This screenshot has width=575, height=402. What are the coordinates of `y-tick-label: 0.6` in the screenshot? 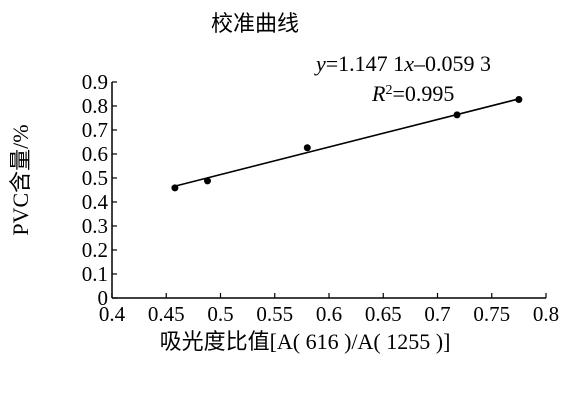 It's located at (95, 154).